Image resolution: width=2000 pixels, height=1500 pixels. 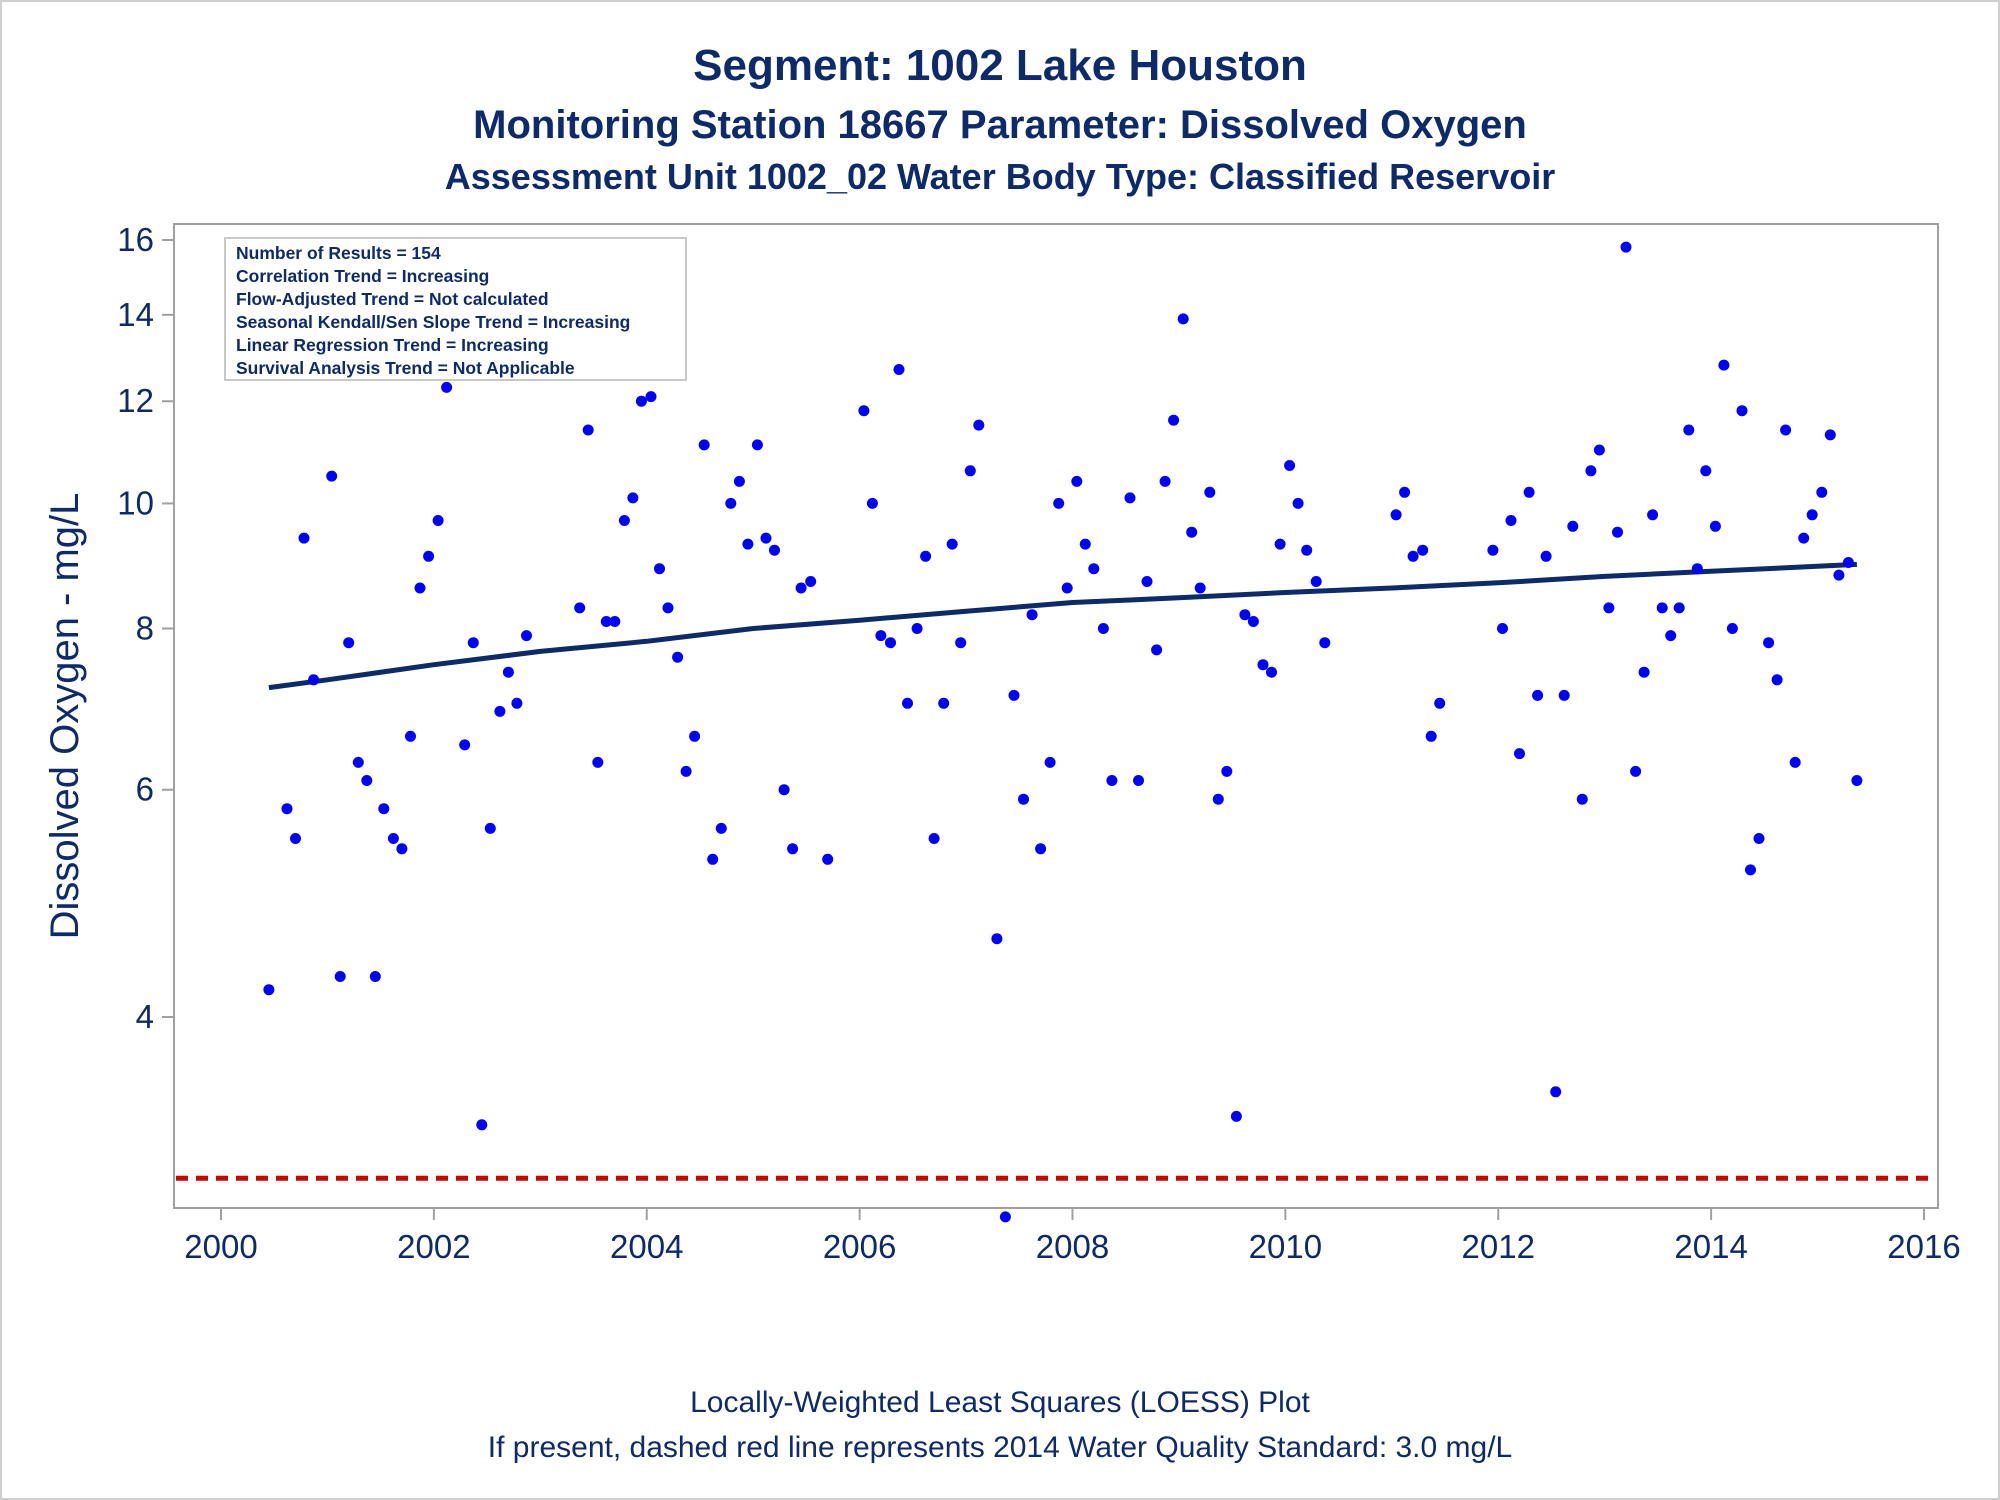 What do you see at coordinates (145, 628) in the screenshot?
I see `y-tick-label: 8` at bounding box center [145, 628].